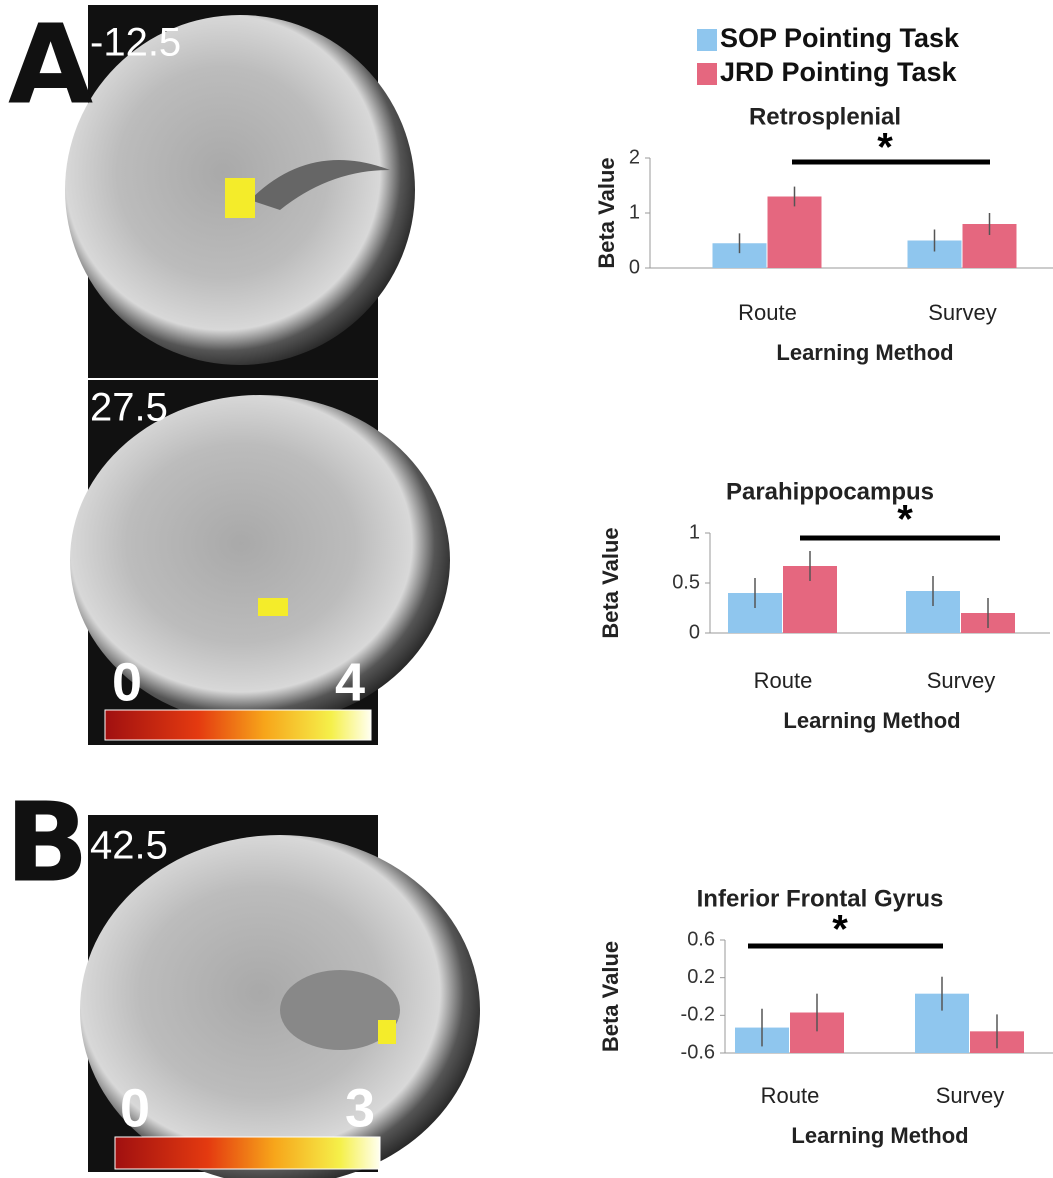 This screenshot has width=1053, height=1178. Describe the element at coordinates (840, 38) in the screenshot. I see `legend-label: SOP Pointing Task` at that location.